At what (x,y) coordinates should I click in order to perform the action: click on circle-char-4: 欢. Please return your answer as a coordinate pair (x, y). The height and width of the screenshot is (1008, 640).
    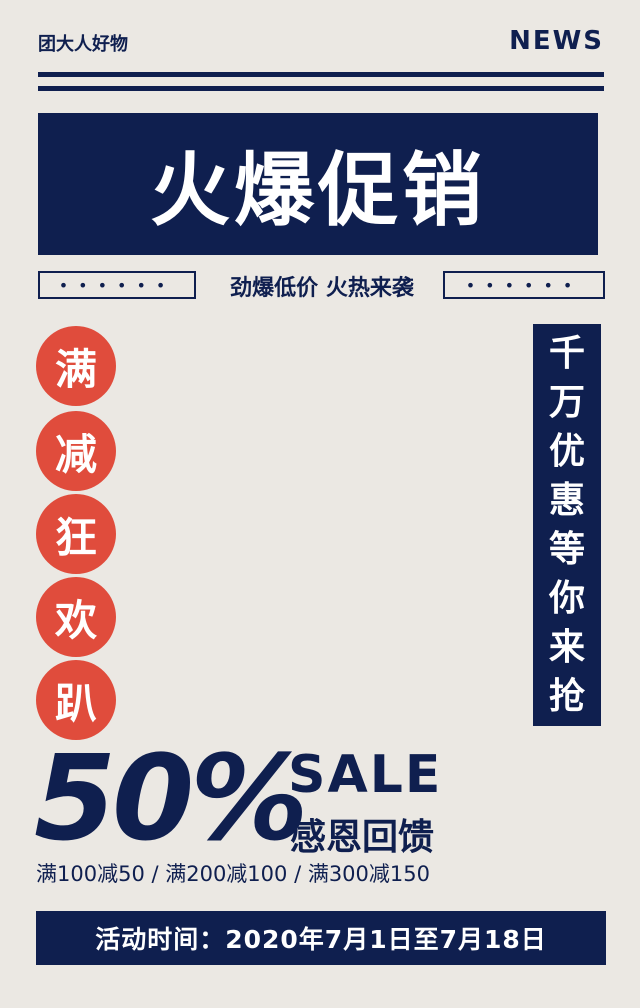
    Looking at the image, I should click on (76, 617).